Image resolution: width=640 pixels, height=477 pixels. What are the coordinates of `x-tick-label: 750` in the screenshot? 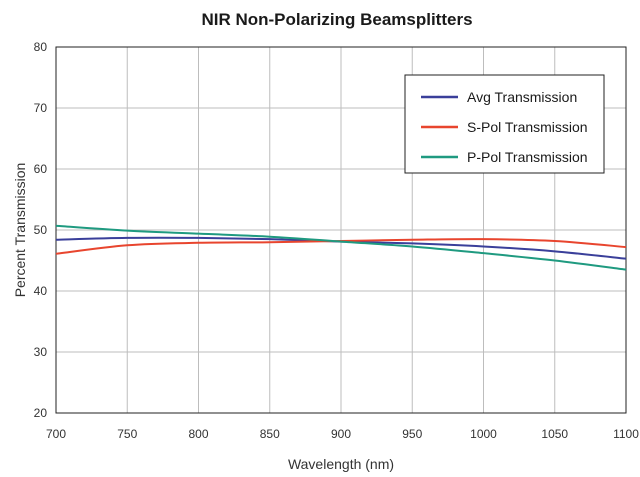 It's located at (127, 434).